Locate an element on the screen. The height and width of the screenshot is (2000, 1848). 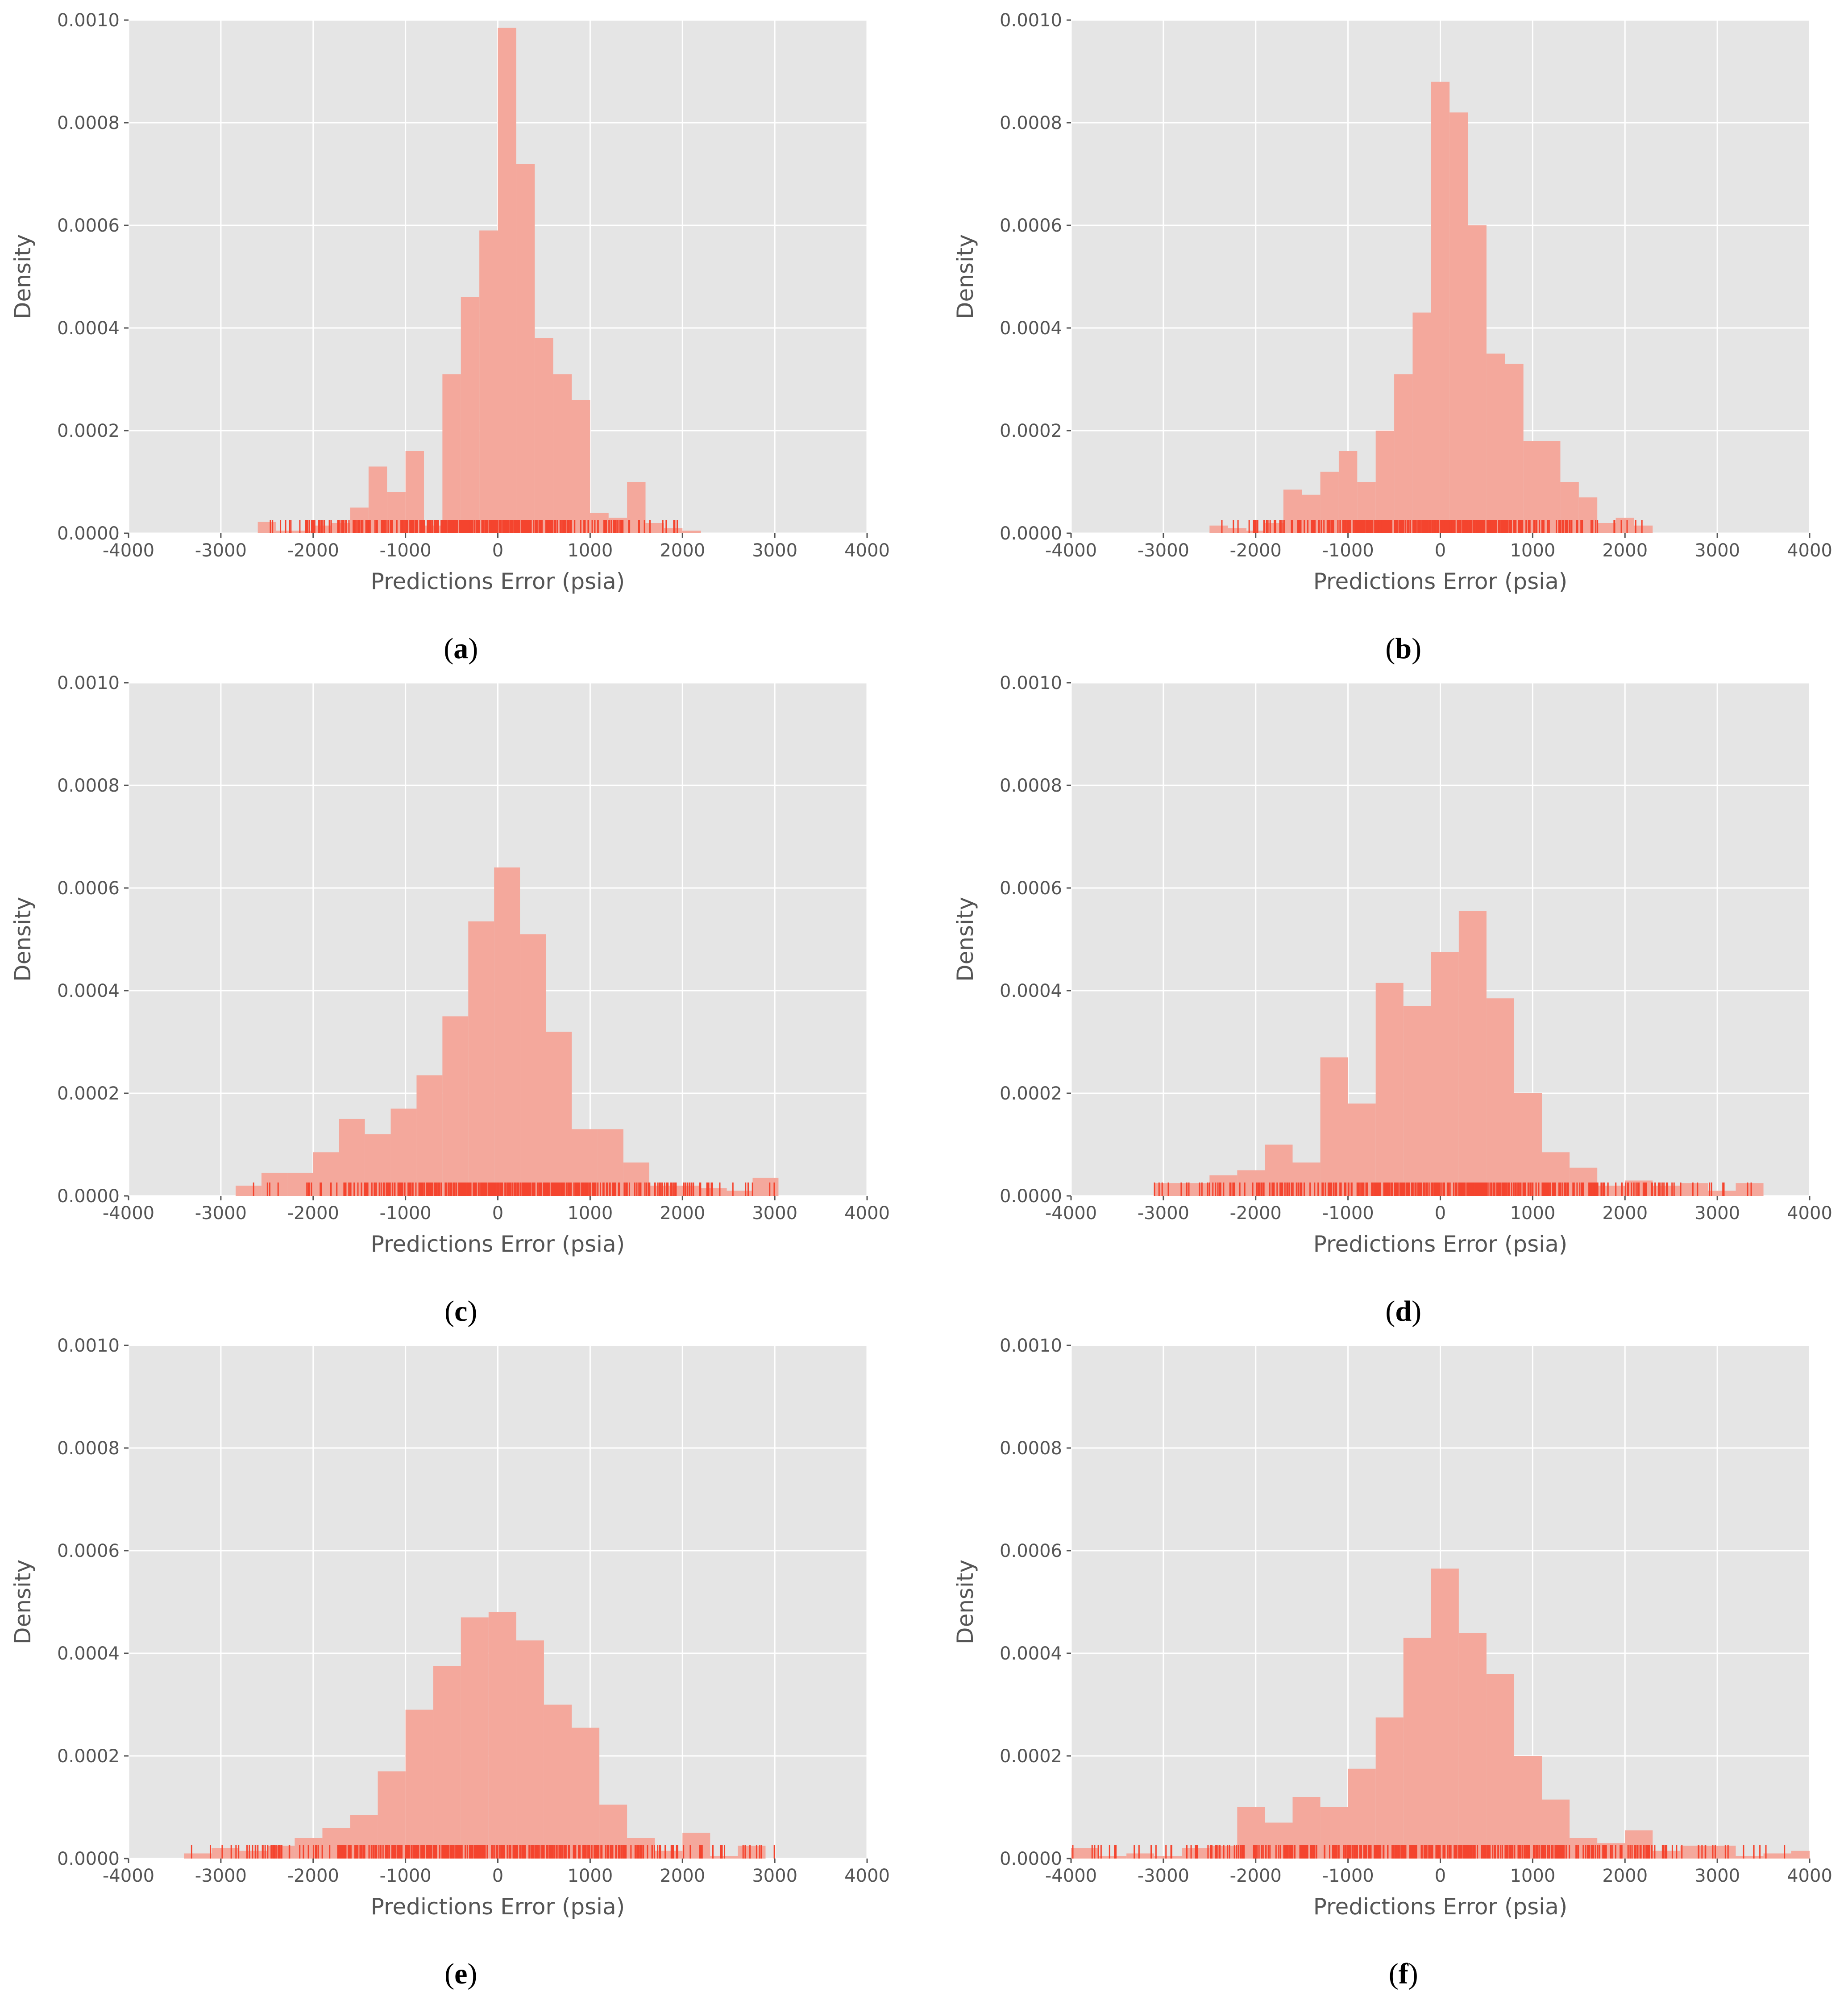
panel-caption: (d) is located at coordinates (1403, 1311).